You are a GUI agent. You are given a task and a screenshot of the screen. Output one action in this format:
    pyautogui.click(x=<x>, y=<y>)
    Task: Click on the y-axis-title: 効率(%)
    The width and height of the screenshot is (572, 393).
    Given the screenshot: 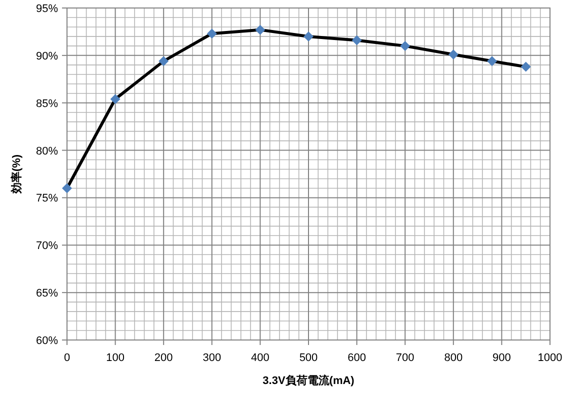 What is the action you would take?
    pyautogui.click(x=16, y=174)
    